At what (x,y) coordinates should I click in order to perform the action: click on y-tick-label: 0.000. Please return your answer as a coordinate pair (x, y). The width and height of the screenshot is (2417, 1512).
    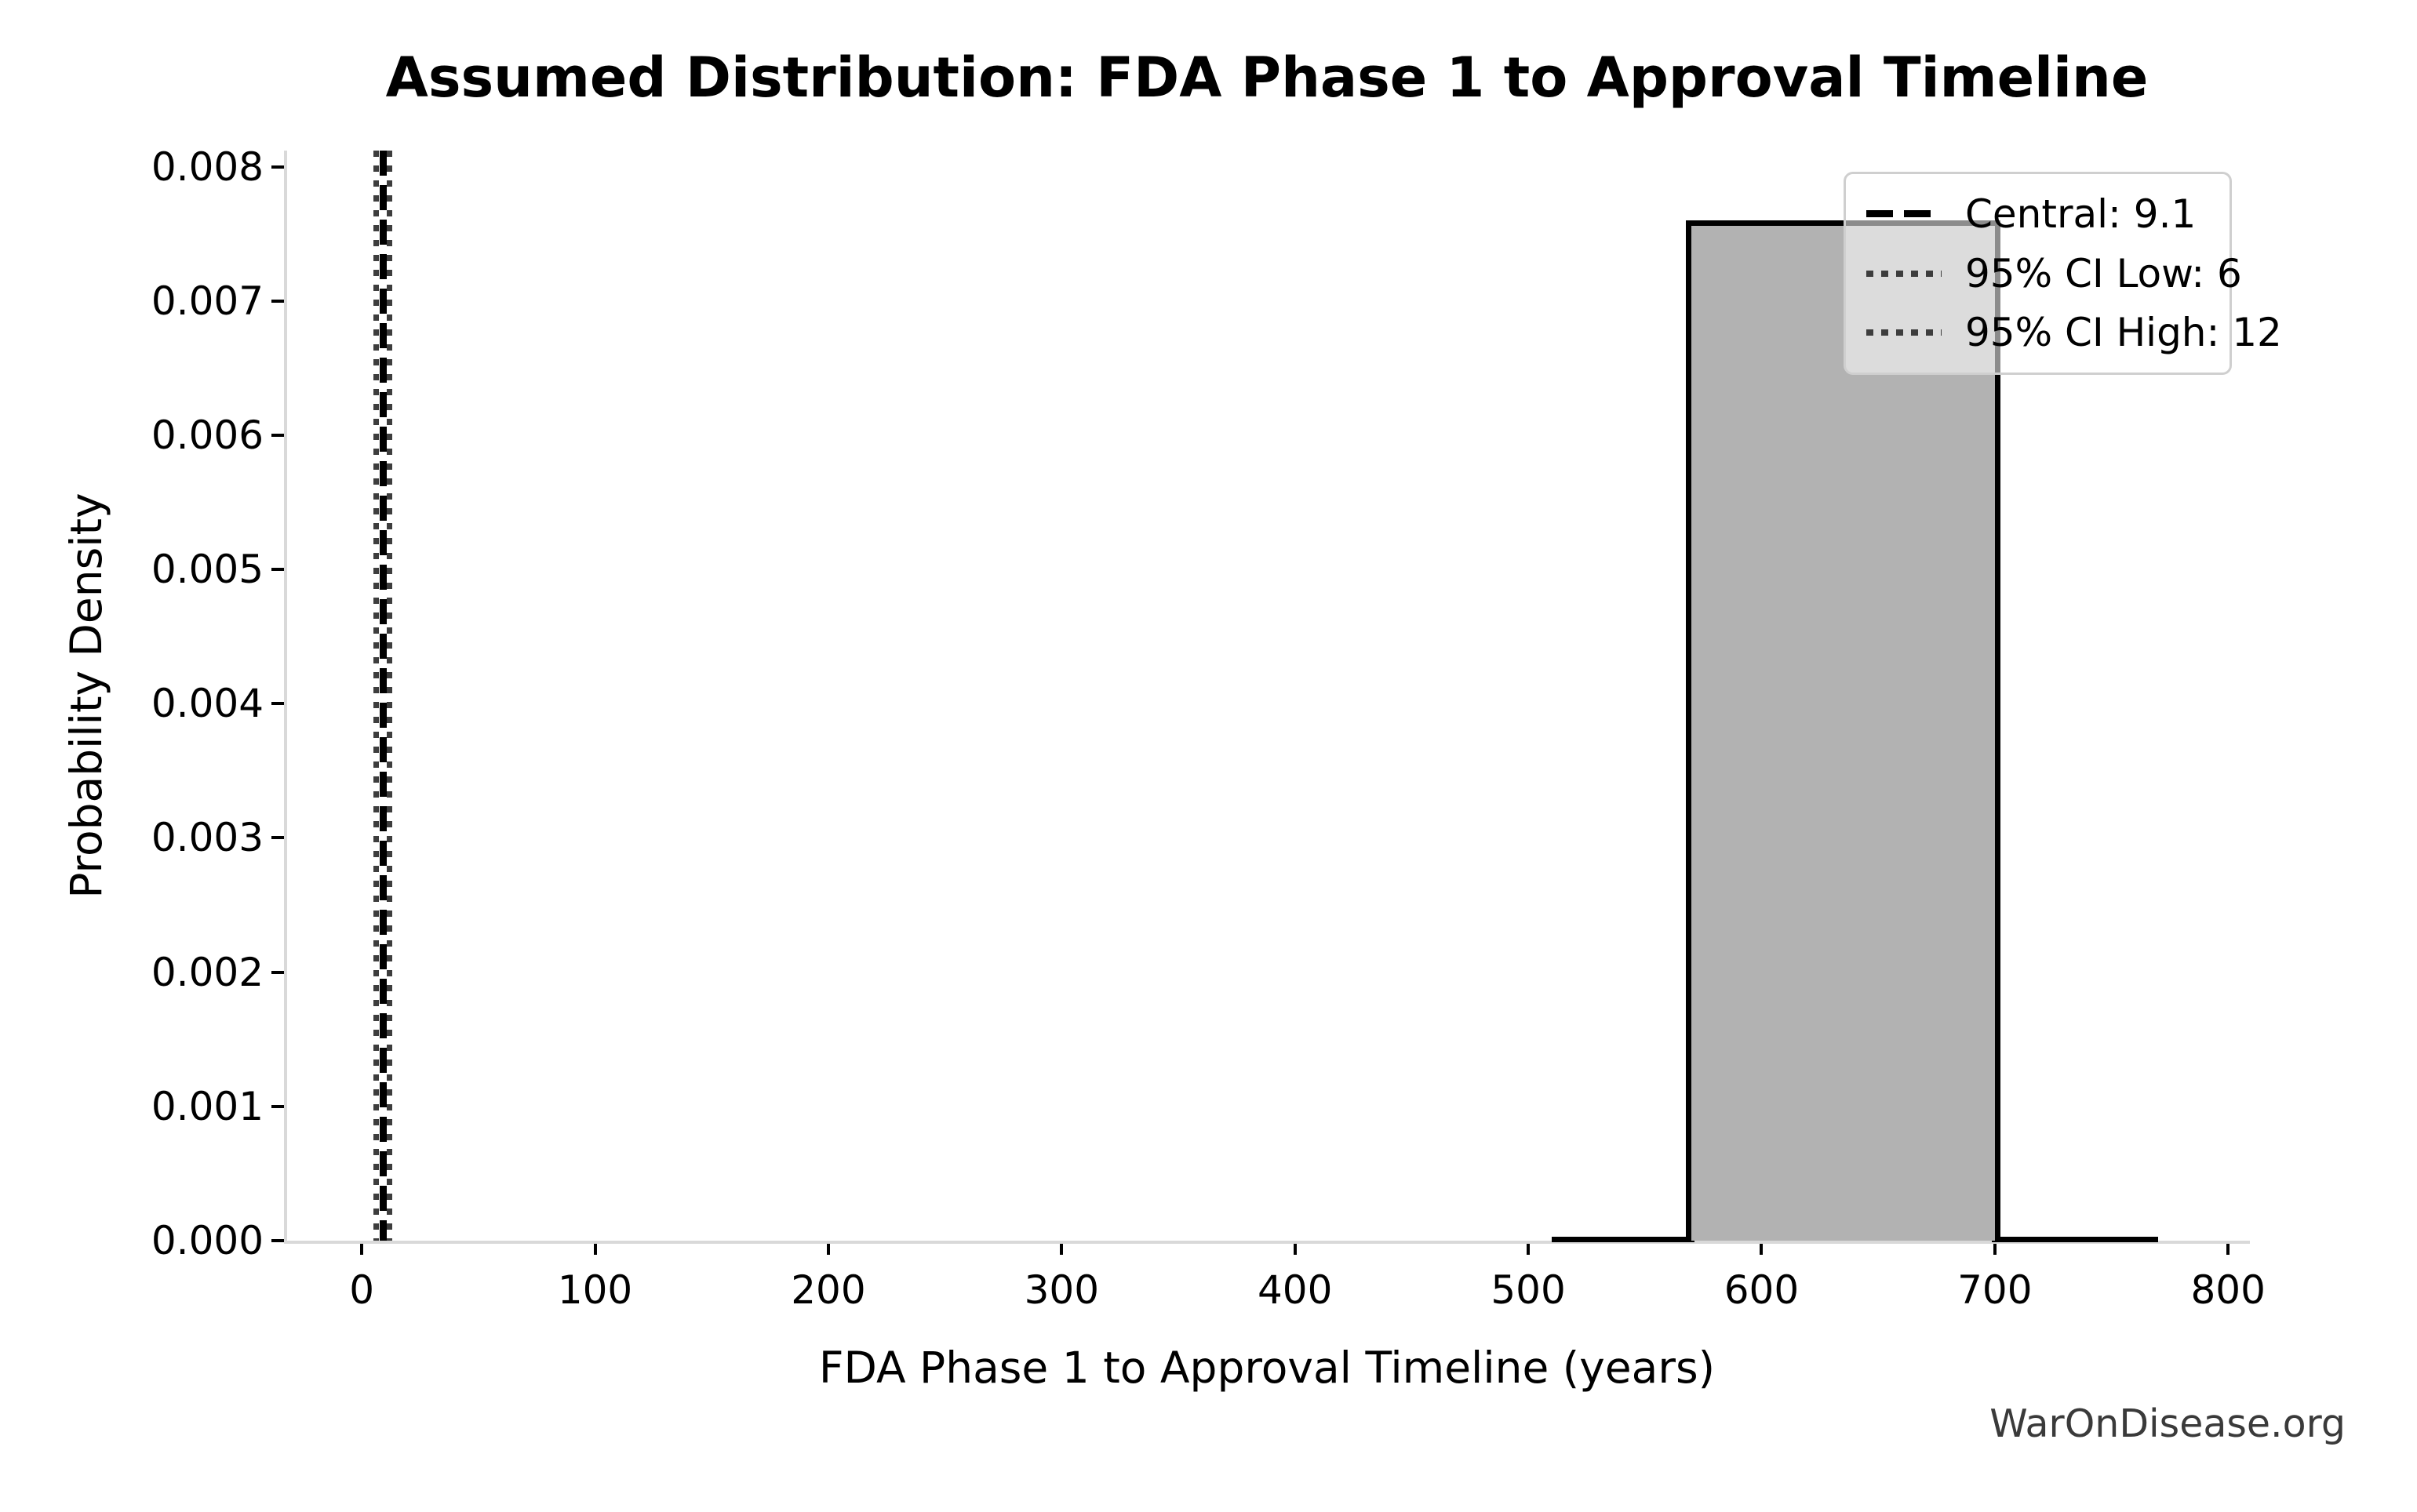
    Looking at the image, I should click on (207, 1240).